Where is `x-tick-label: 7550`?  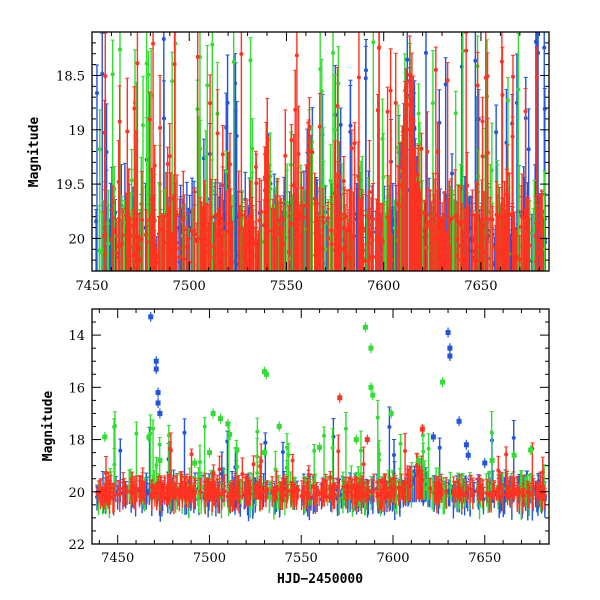
x-tick-label: 7550 is located at coordinates (286, 286).